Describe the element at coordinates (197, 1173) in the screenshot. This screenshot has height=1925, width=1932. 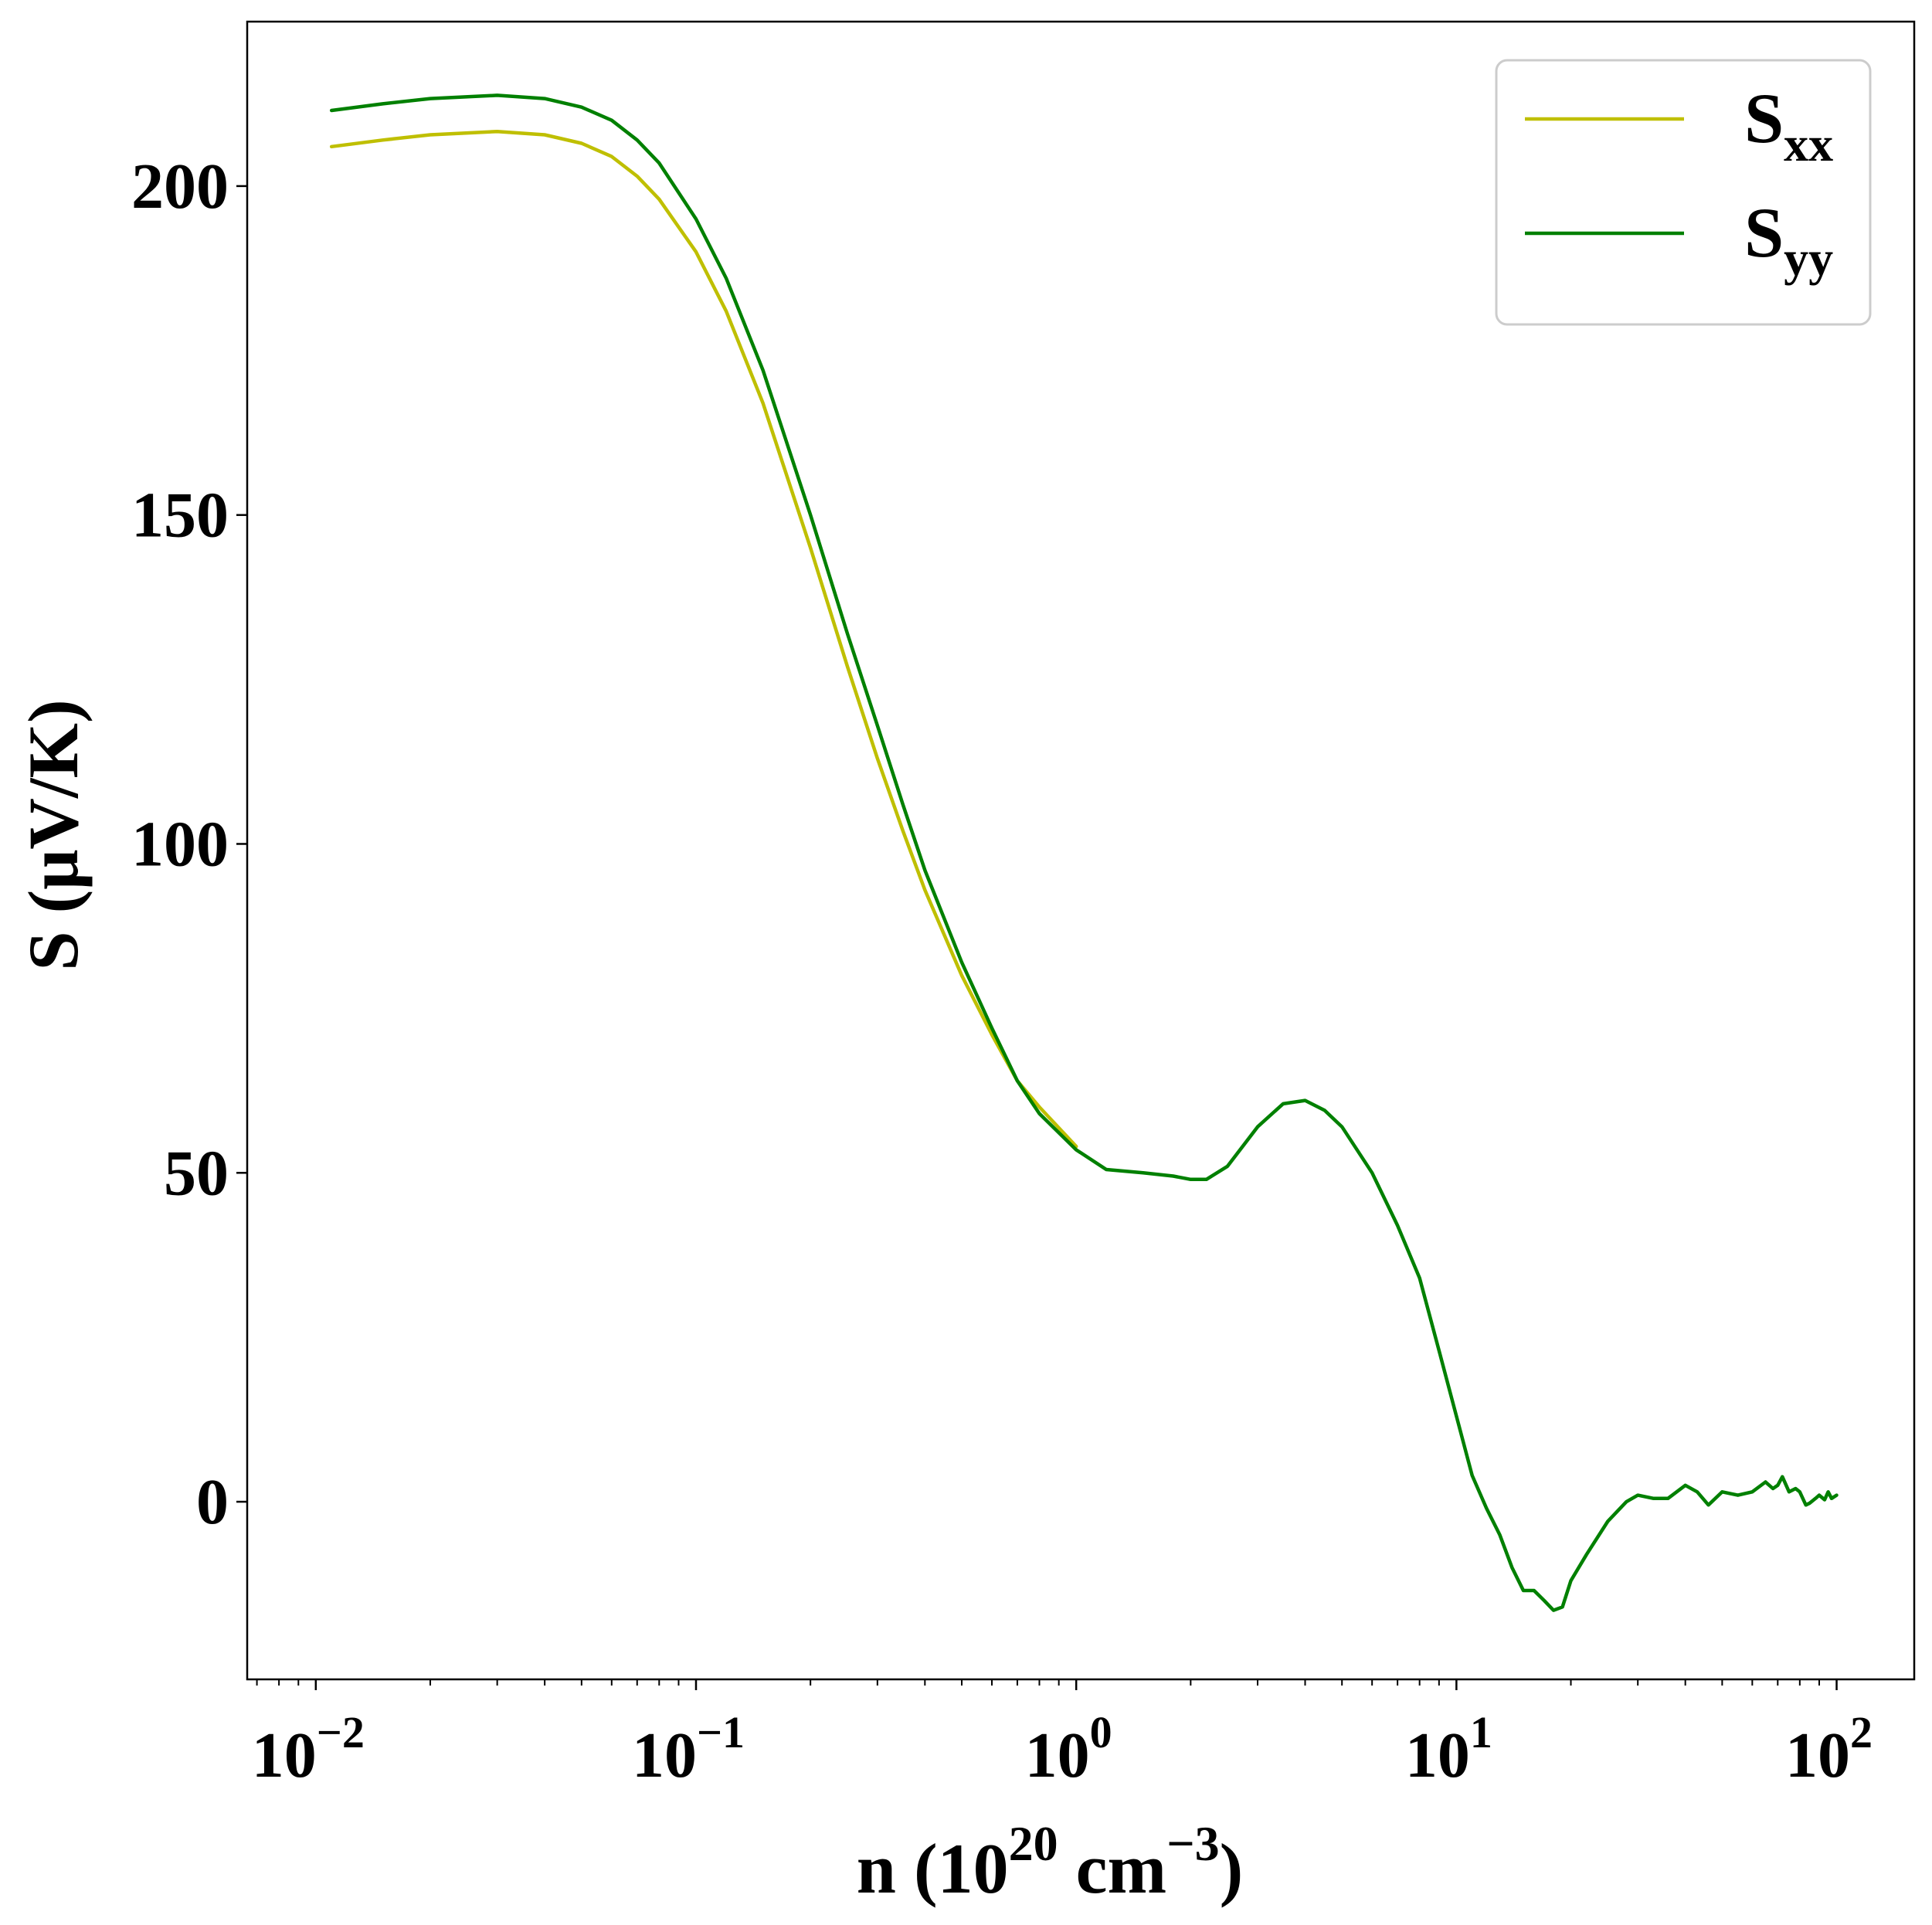
I see `y-tick-label: 50` at that location.